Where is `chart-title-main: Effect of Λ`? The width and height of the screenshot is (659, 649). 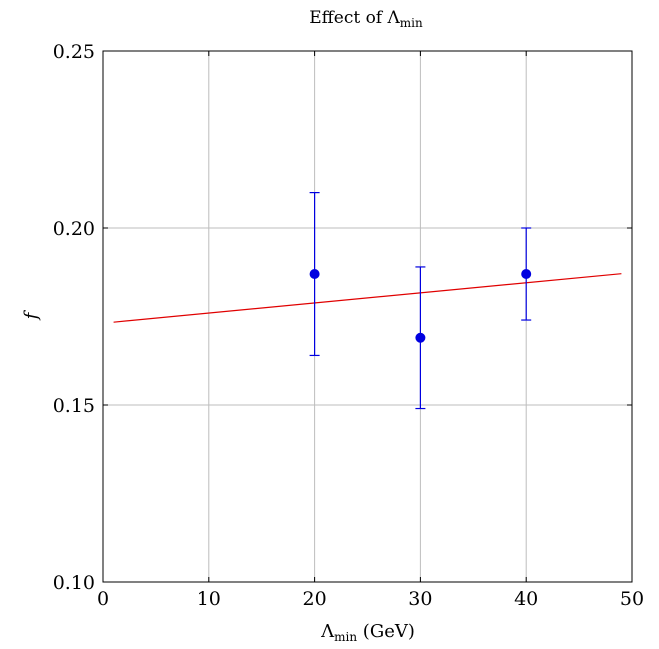 chart-title-main: Effect of Λ is located at coordinates (354, 18).